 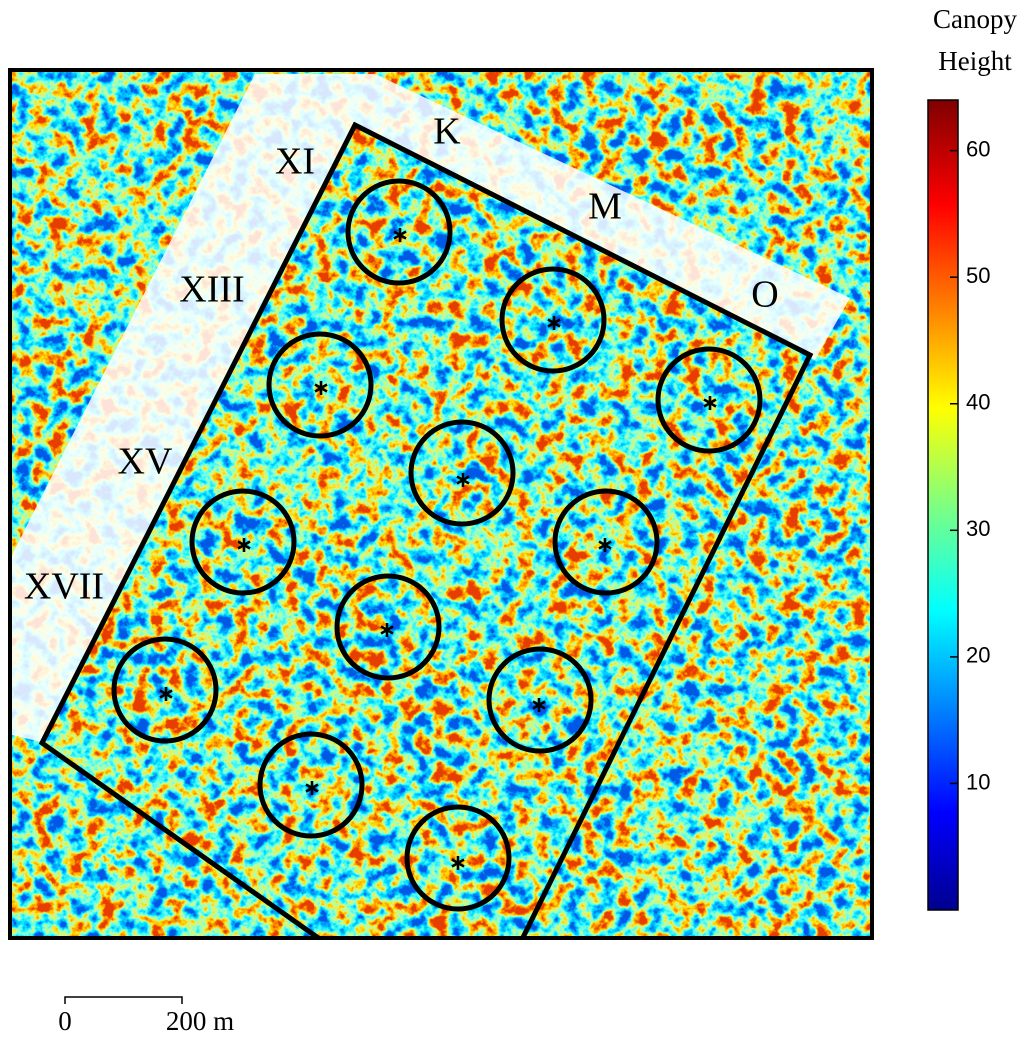 I want to click on transect-label: XI, so click(x=295, y=162).